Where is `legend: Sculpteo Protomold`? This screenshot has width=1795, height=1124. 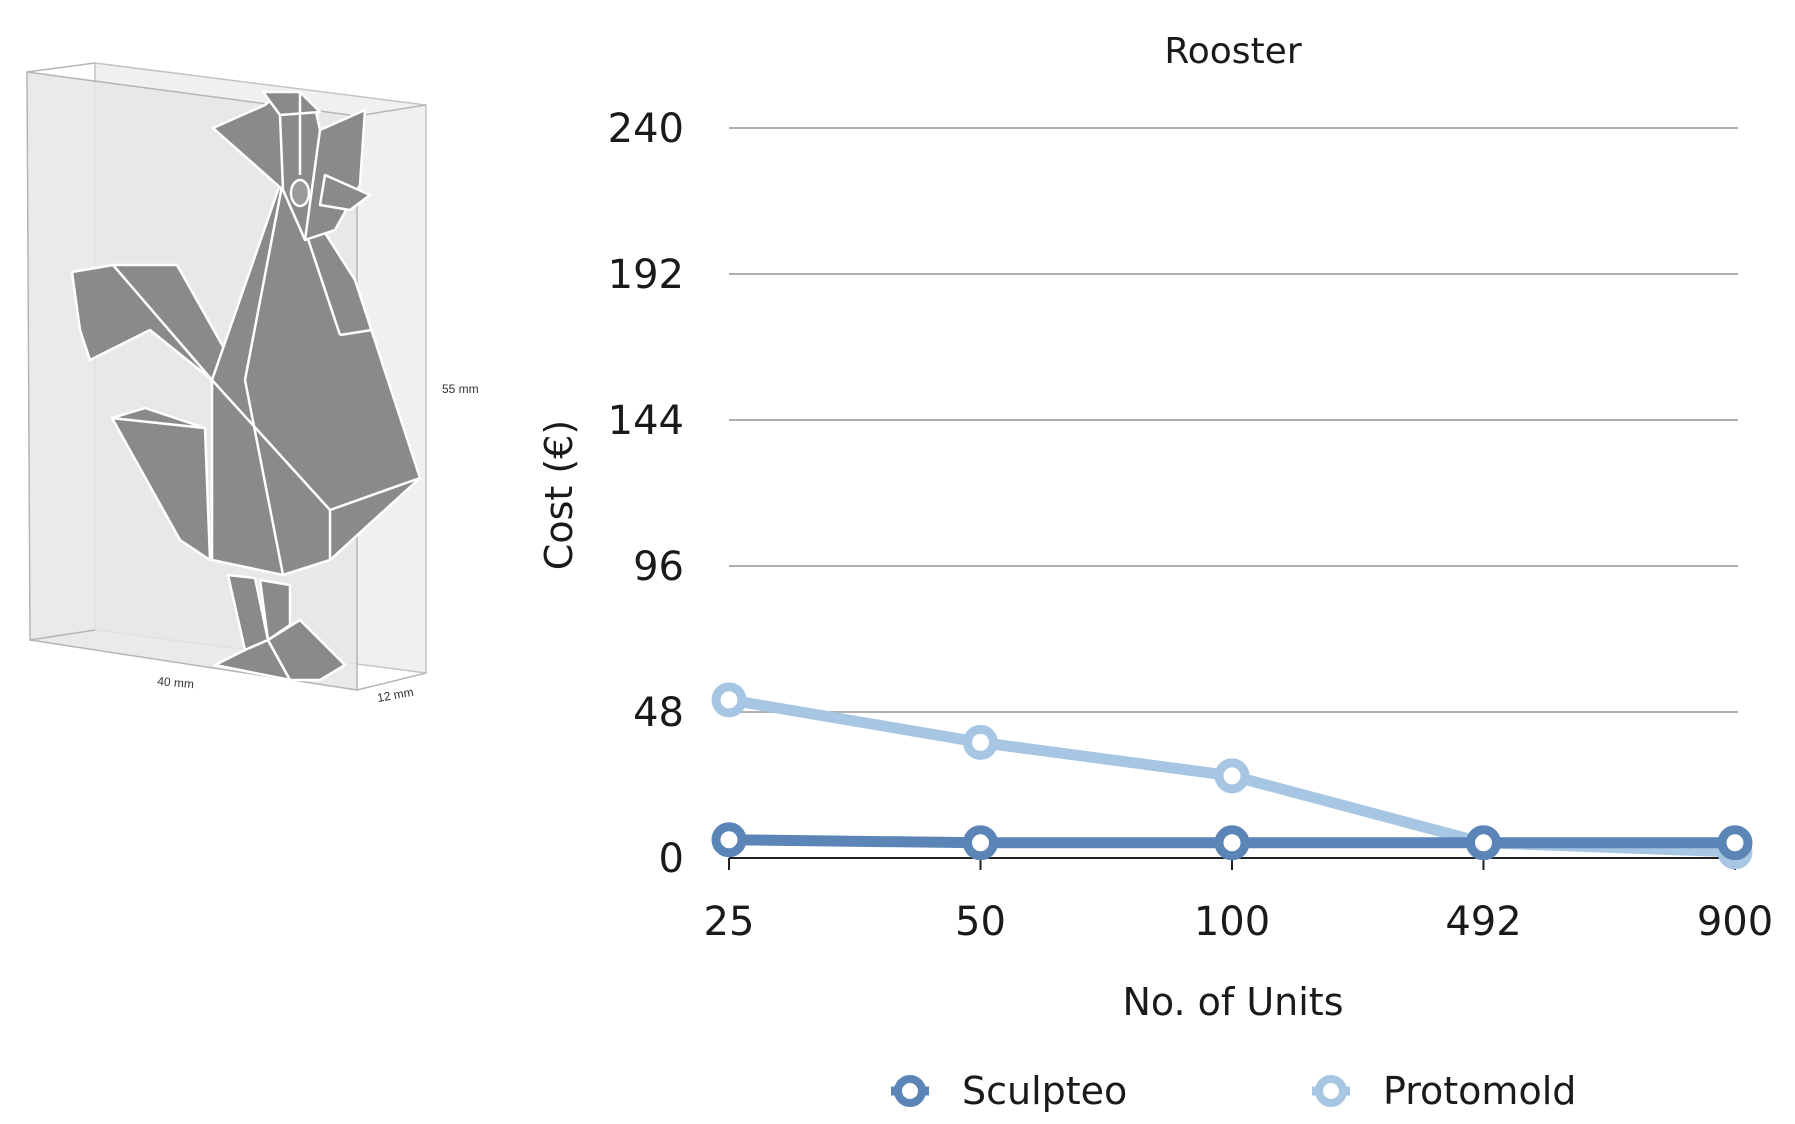
legend: Sculpteo Protomold is located at coordinates (1233, 1091).